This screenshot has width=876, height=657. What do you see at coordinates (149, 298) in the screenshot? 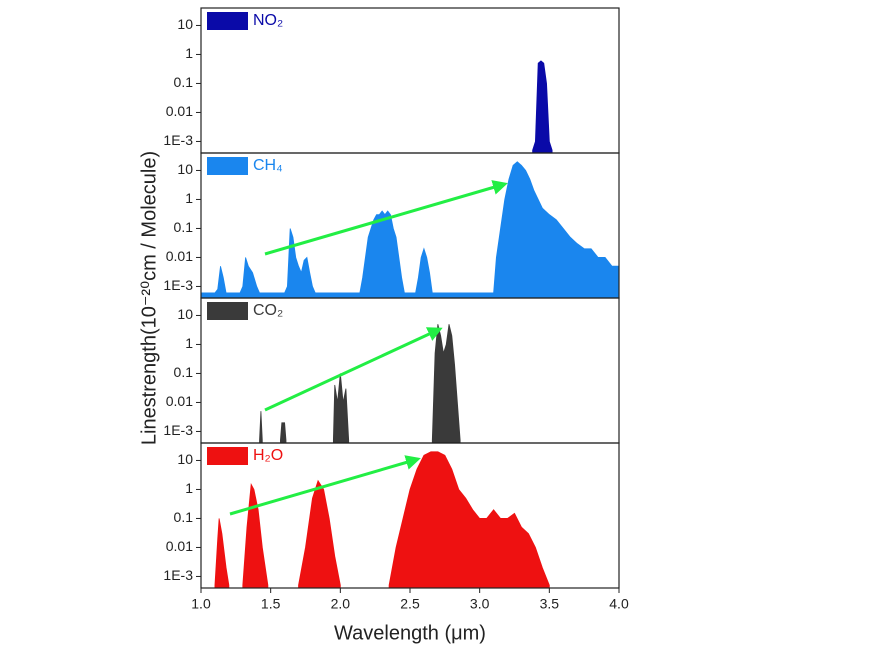
I see `y-axis-title: Linestrength(10⁻²⁰cm / Molecule)` at bounding box center [149, 298].